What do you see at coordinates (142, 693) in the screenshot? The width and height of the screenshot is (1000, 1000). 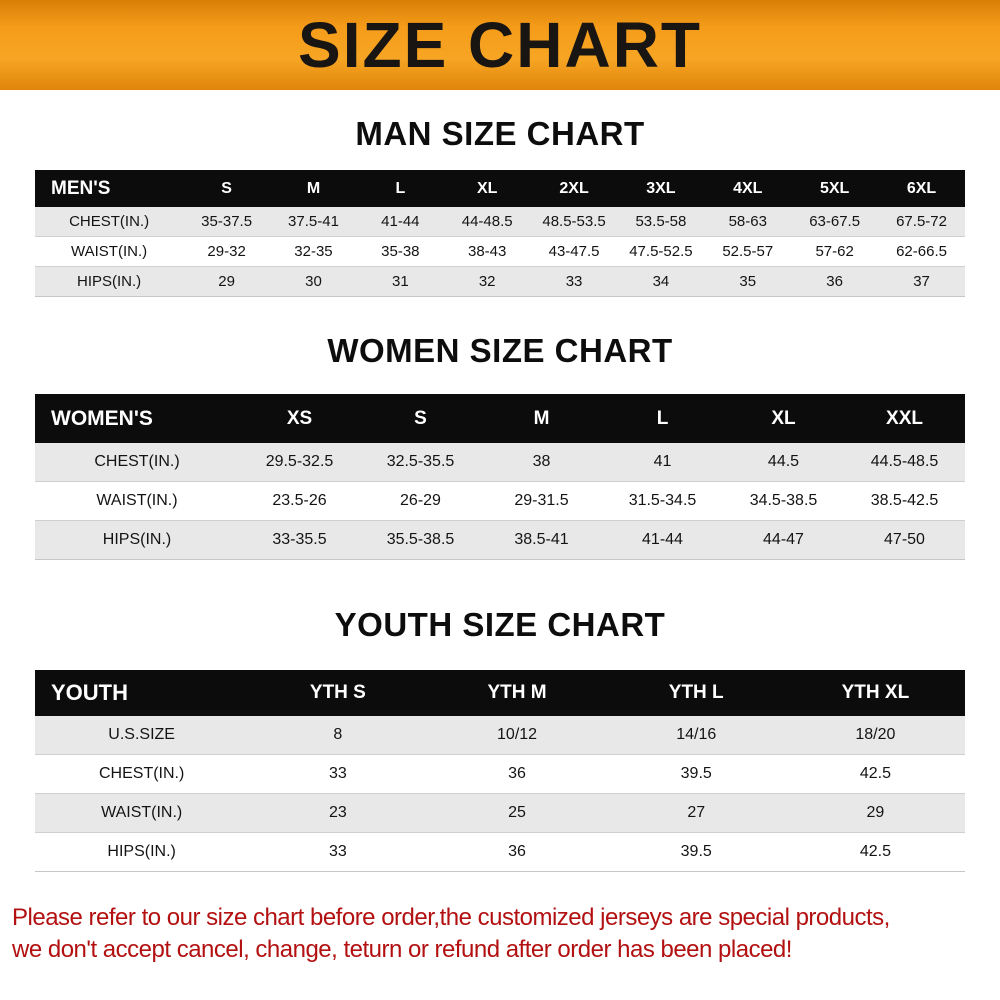 I see `table-title-cell: YOUTH` at bounding box center [142, 693].